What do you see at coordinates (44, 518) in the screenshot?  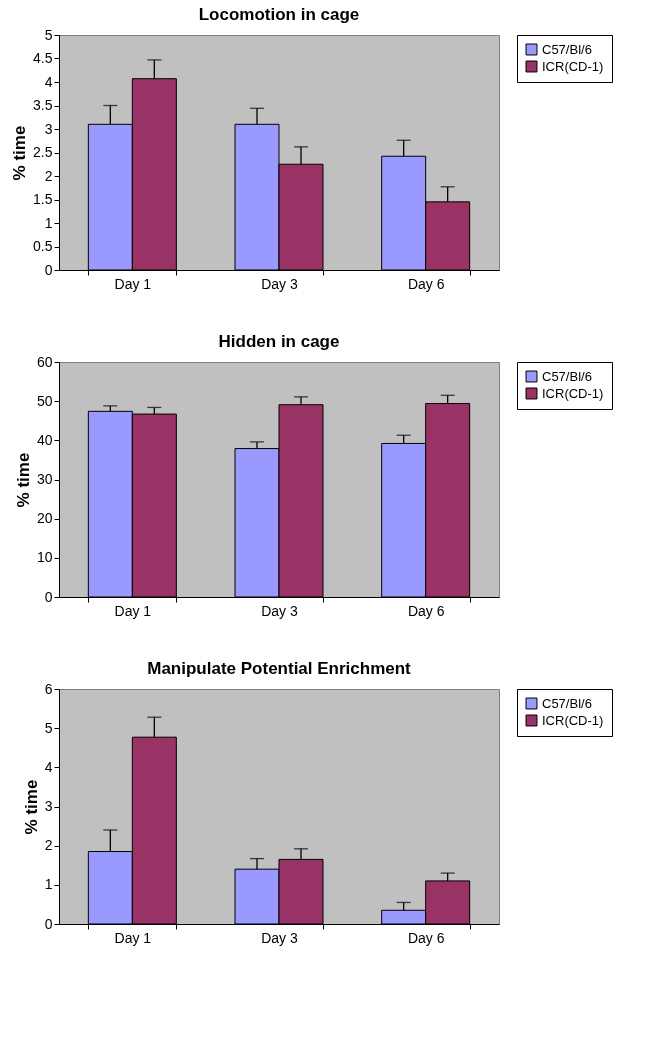 I see `y-tick-label: 20` at bounding box center [44, 518].